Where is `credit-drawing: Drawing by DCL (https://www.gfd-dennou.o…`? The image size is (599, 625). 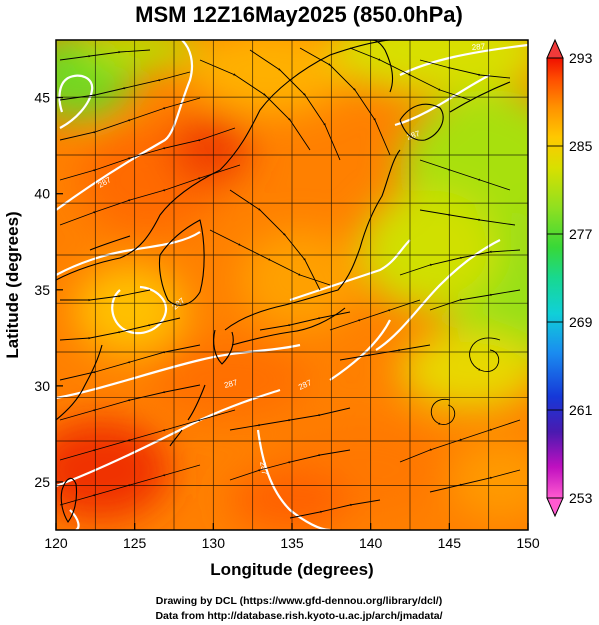
credit-drawing: Drawing by DCL (https://www.gfd-dennou.o… is located at coordinates (299, 601).